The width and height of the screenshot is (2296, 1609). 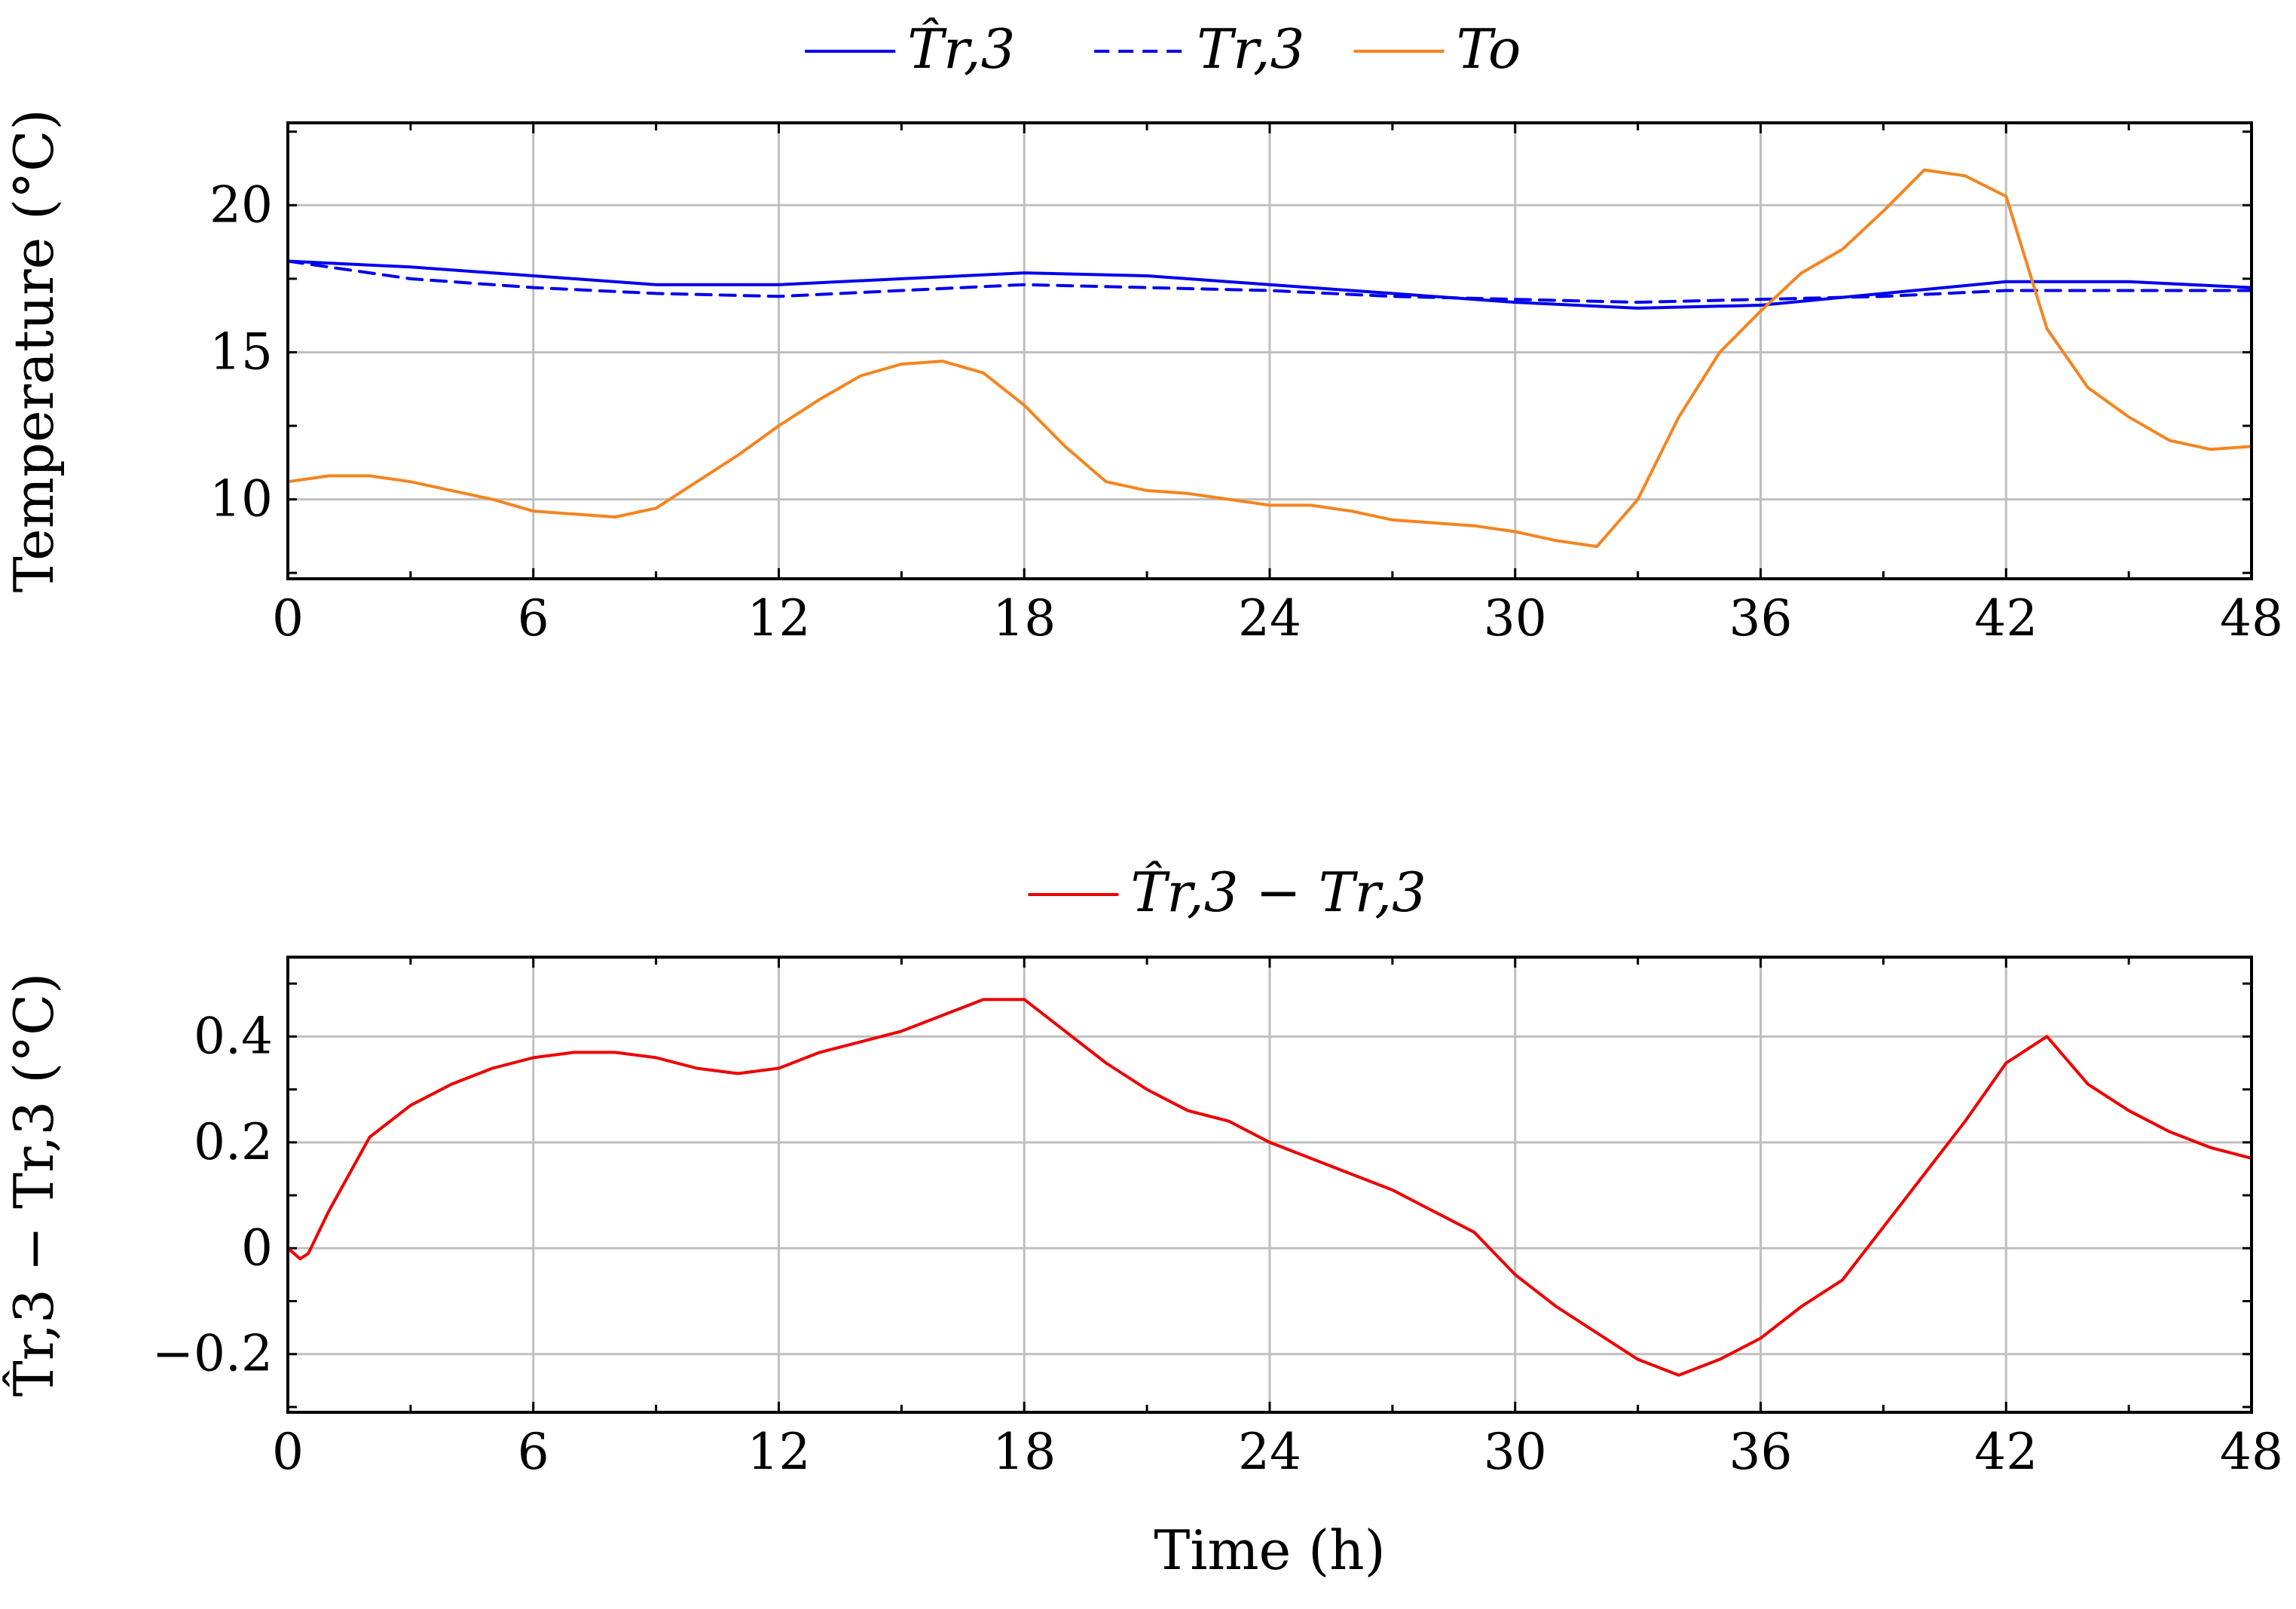 What do you see at coordinates (241, 499) in the screenshot?
I see `y-tick-label: 10` at bounding box center [241, 499].